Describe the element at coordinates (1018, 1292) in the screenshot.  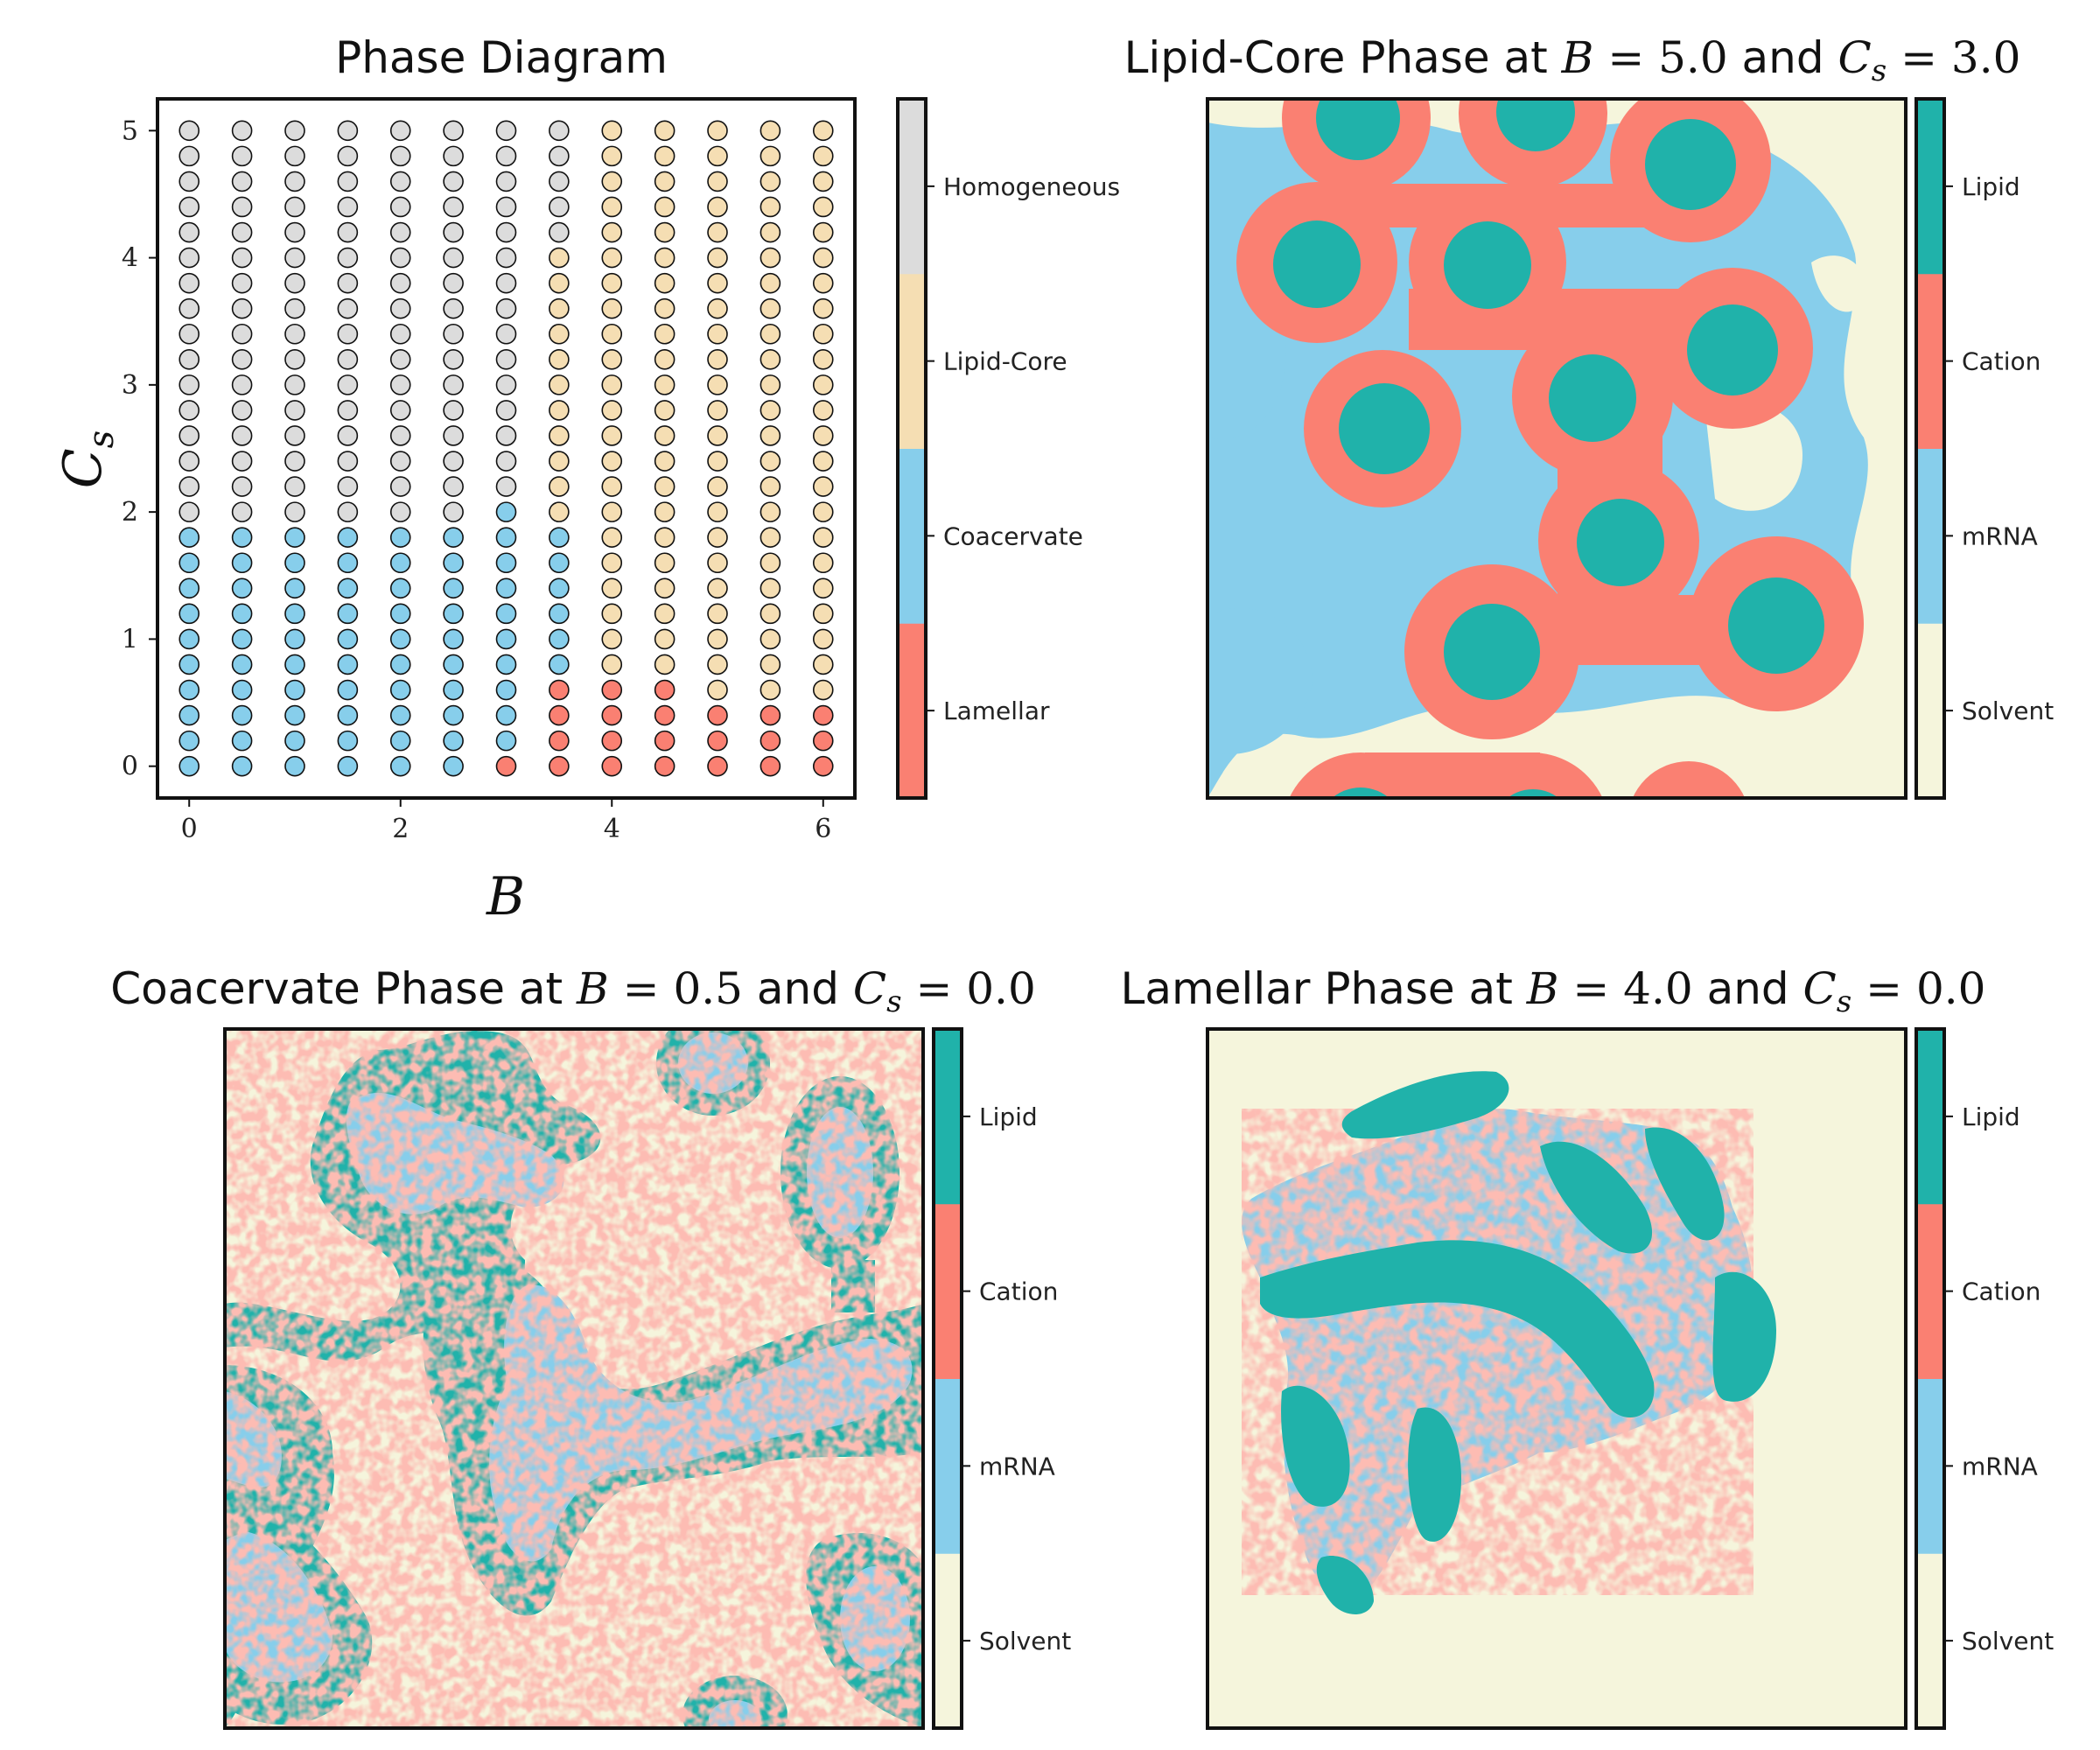
I see `colorbar-label-cation: Cation` at that location.